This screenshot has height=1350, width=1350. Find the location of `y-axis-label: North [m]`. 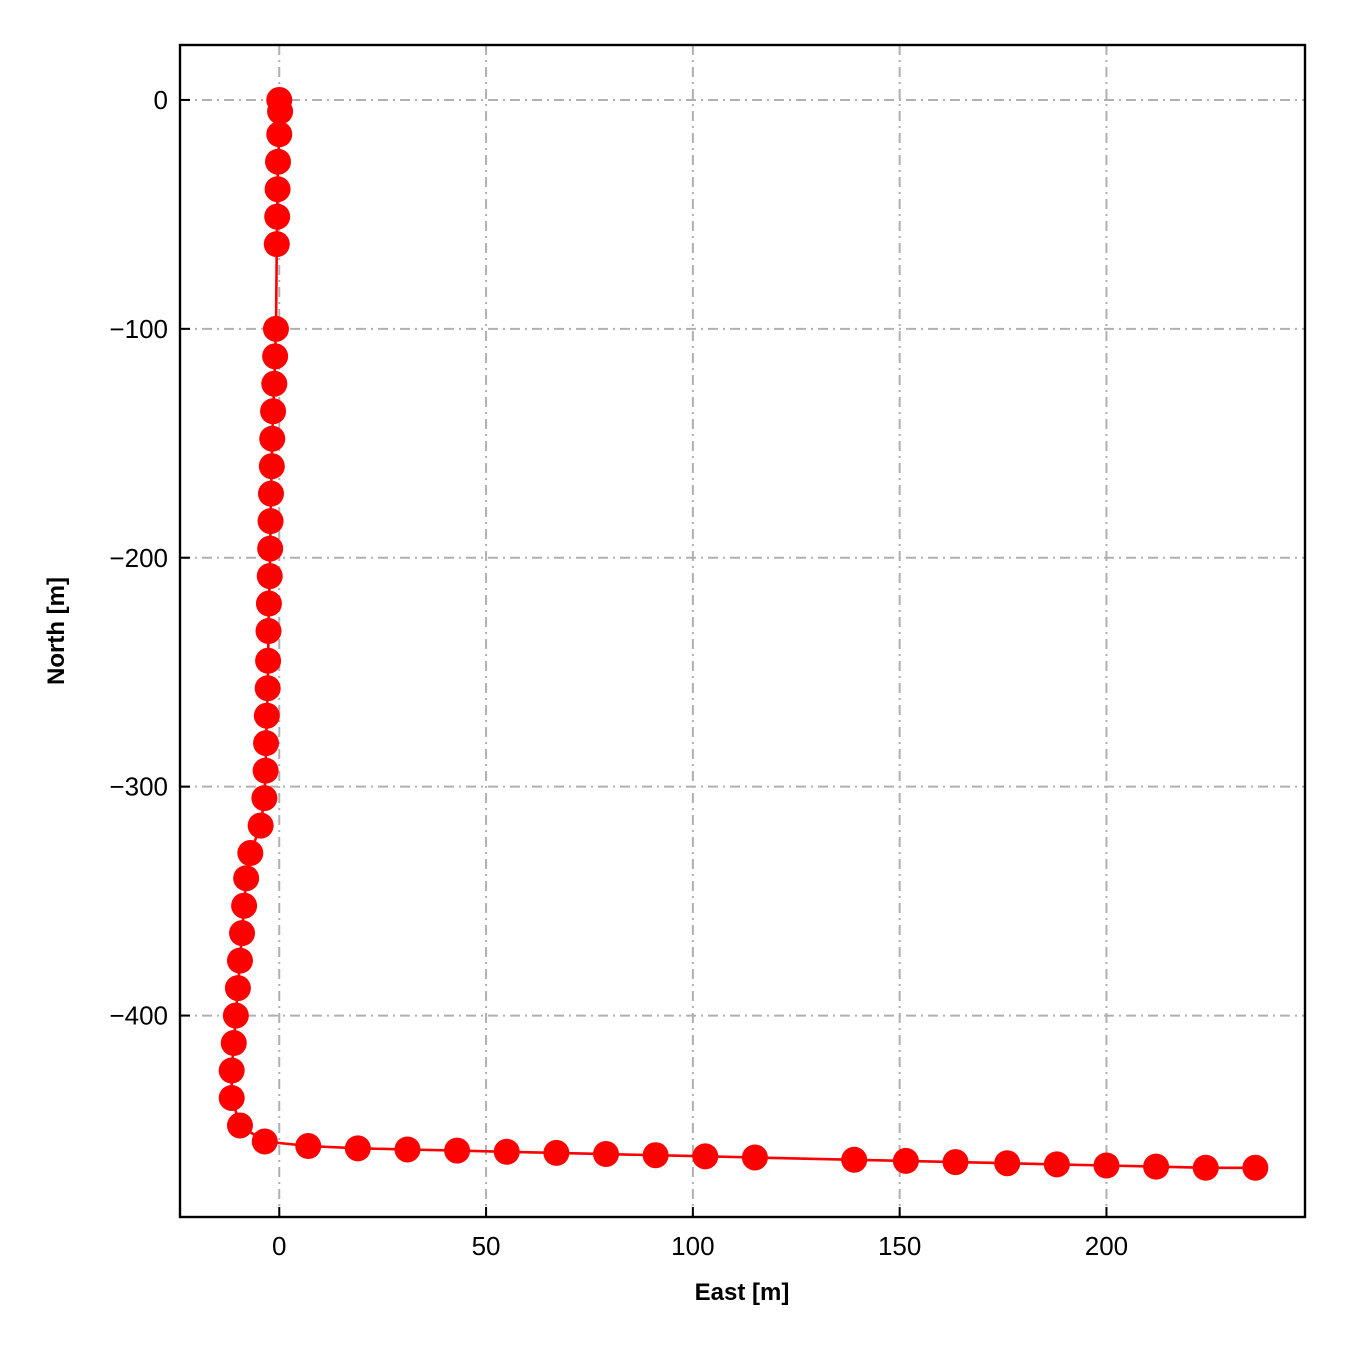

y-axis-label: North [m] is located at coordinates (56, 631).